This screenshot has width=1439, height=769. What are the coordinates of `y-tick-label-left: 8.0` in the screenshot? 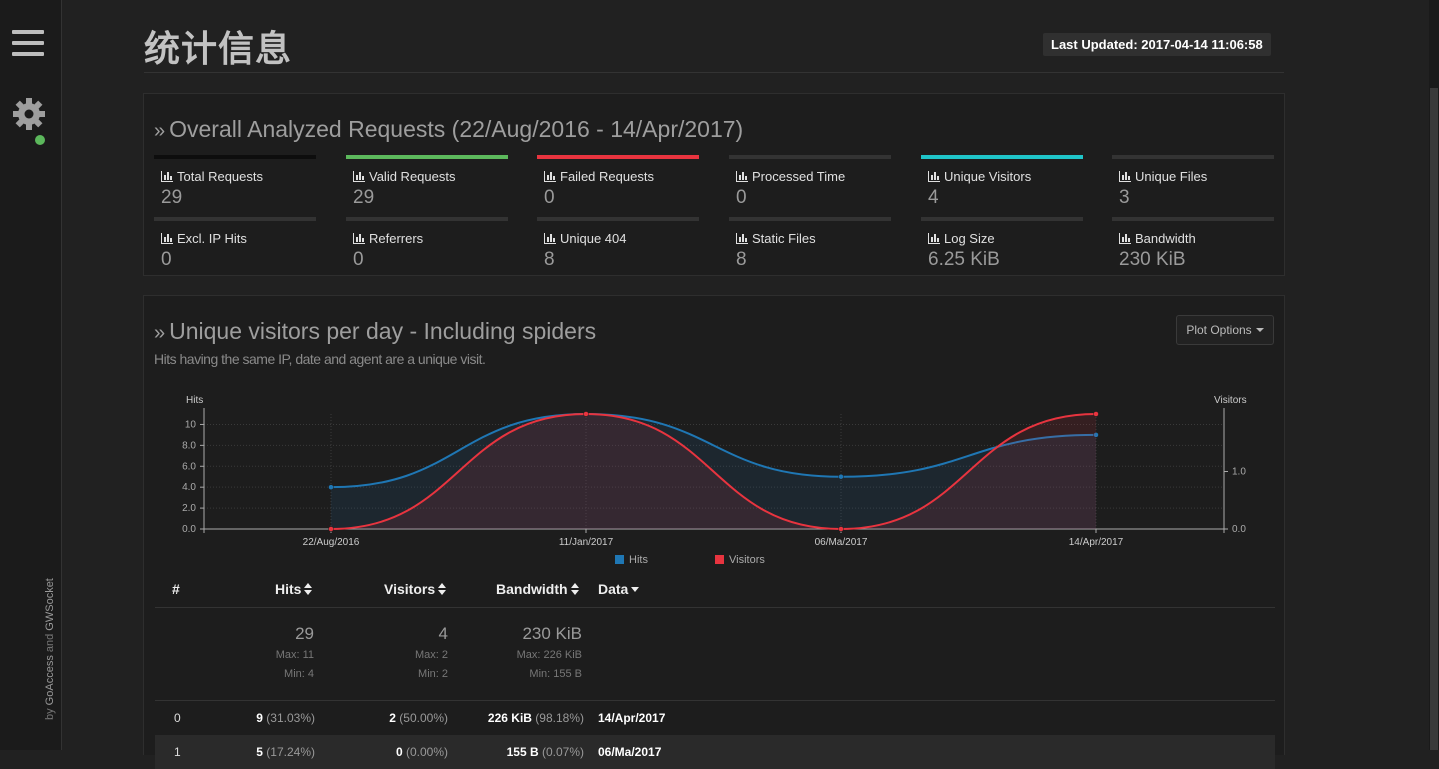 It's located at (189, 445).